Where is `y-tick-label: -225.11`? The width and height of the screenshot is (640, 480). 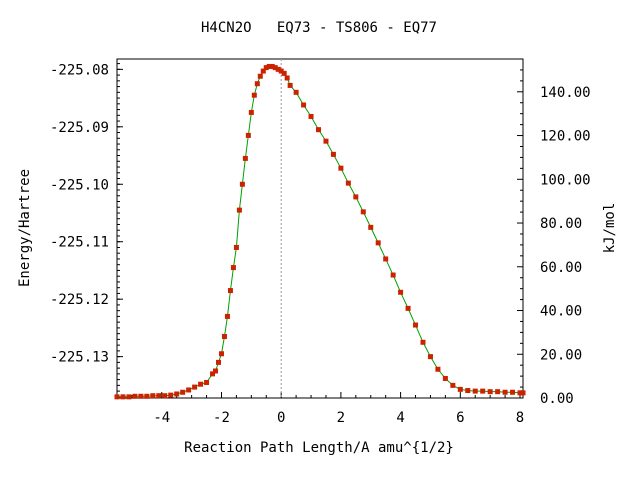
y-tick-label: -225.11 is located at coordinates (79, 243).